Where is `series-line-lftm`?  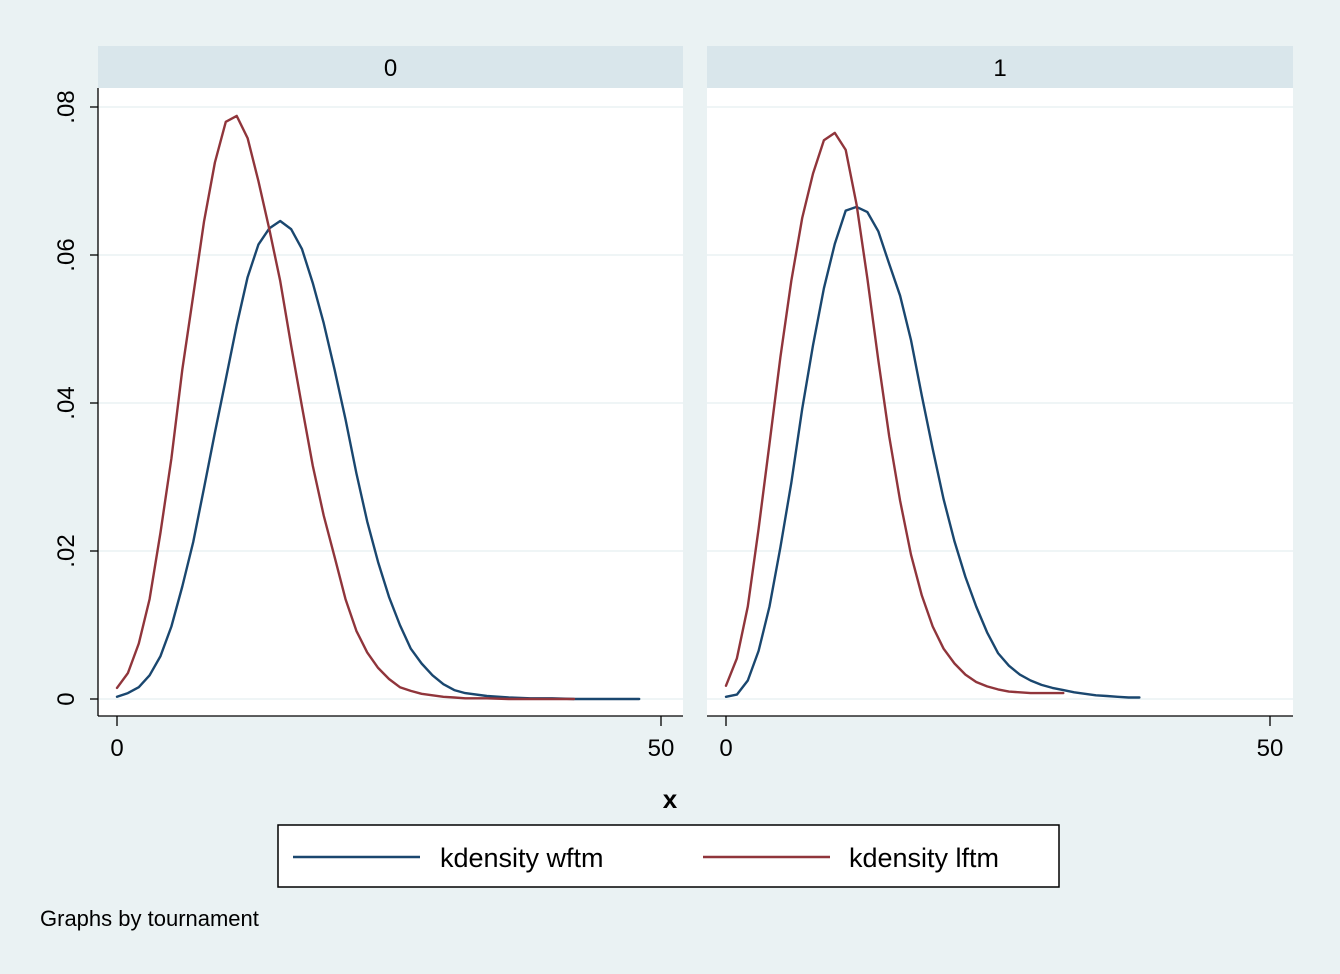 series-line-lftm is located at coordinates (894, 413).